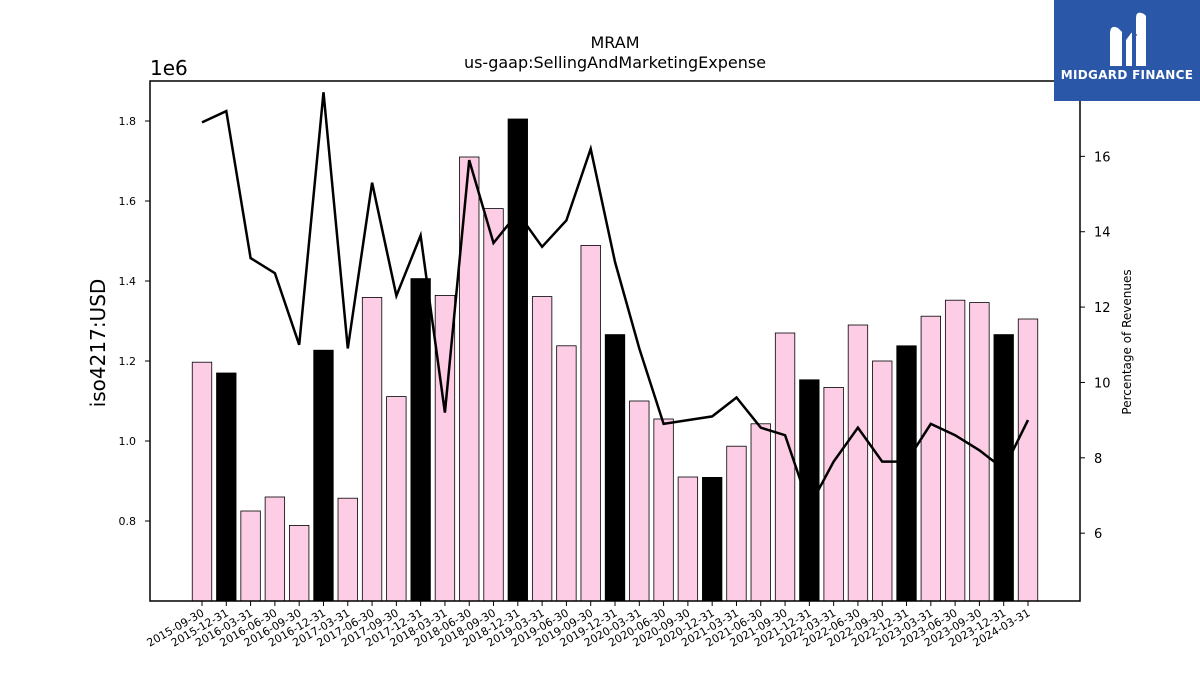 The height and width of the screenshot is (675, 1200). What do you see at coordinates (1128, 39) in the screenshot?
I see `logo-mark-icon` at bounding box center [1128, 39].